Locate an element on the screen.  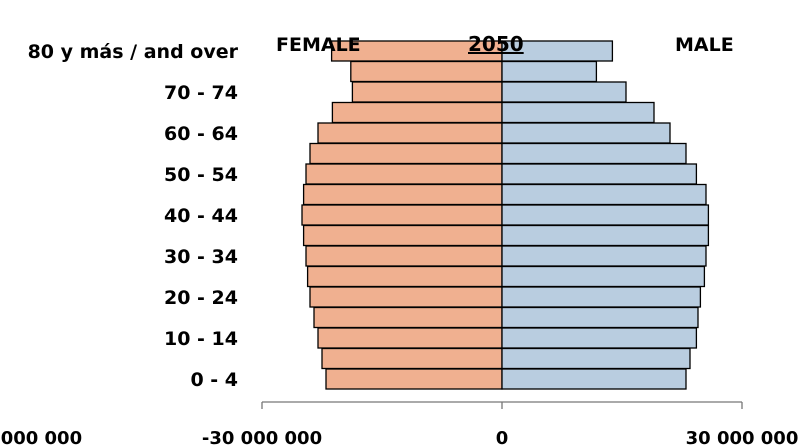
y-tick-label: 50 - 54 is located at coordinates (201, 175).